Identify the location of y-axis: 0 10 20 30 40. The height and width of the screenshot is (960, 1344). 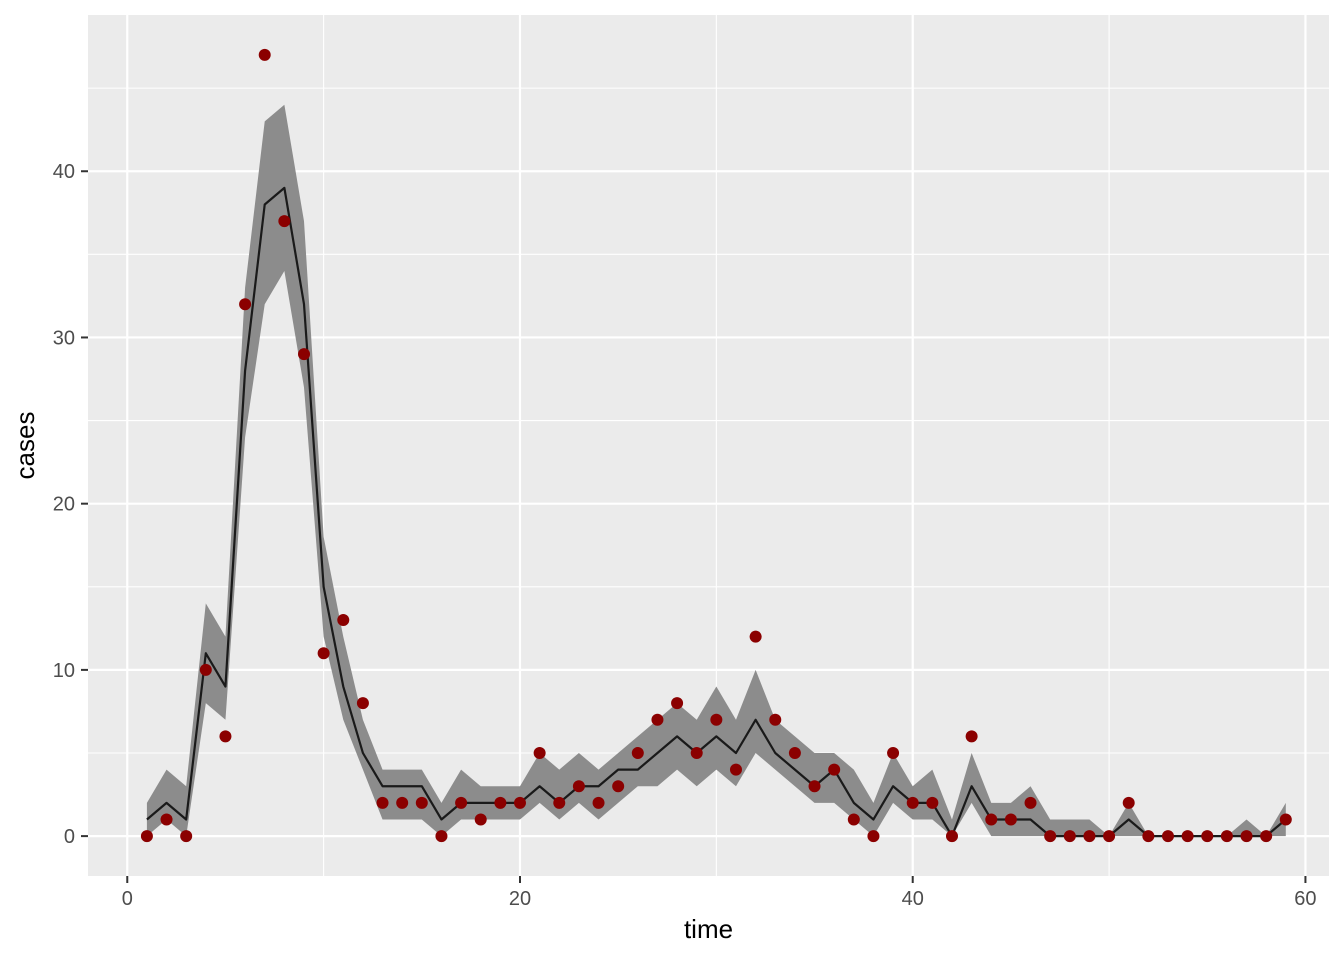
(70, 504).